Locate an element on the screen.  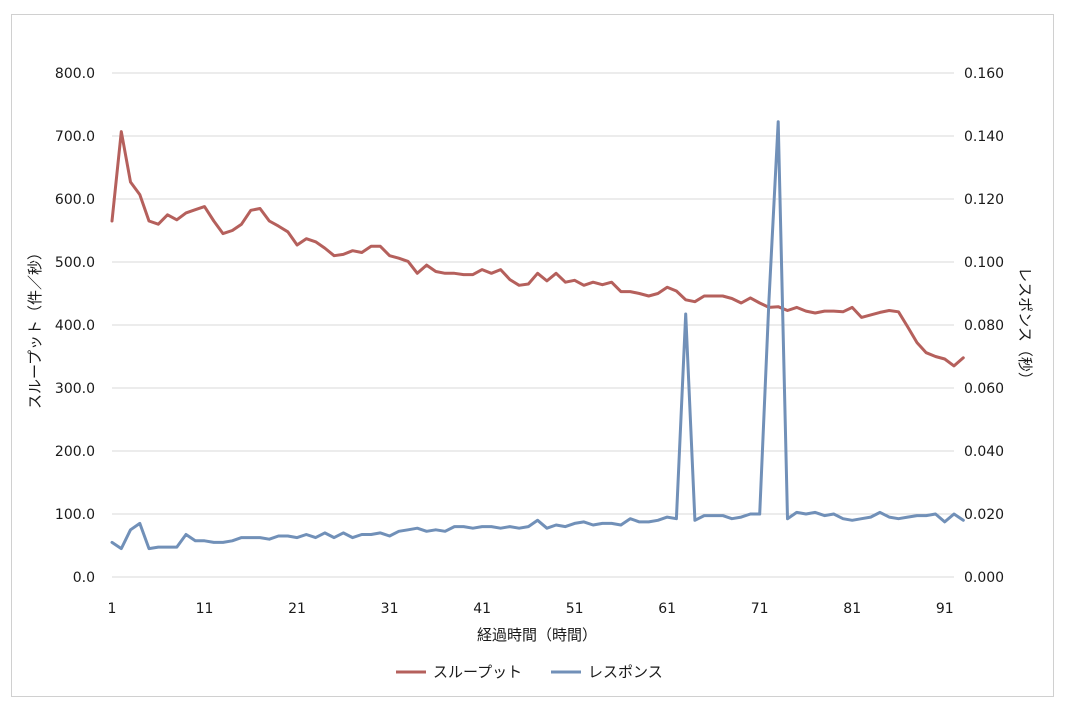
x-tick-label: 11 is located at coordinates (205, 609).